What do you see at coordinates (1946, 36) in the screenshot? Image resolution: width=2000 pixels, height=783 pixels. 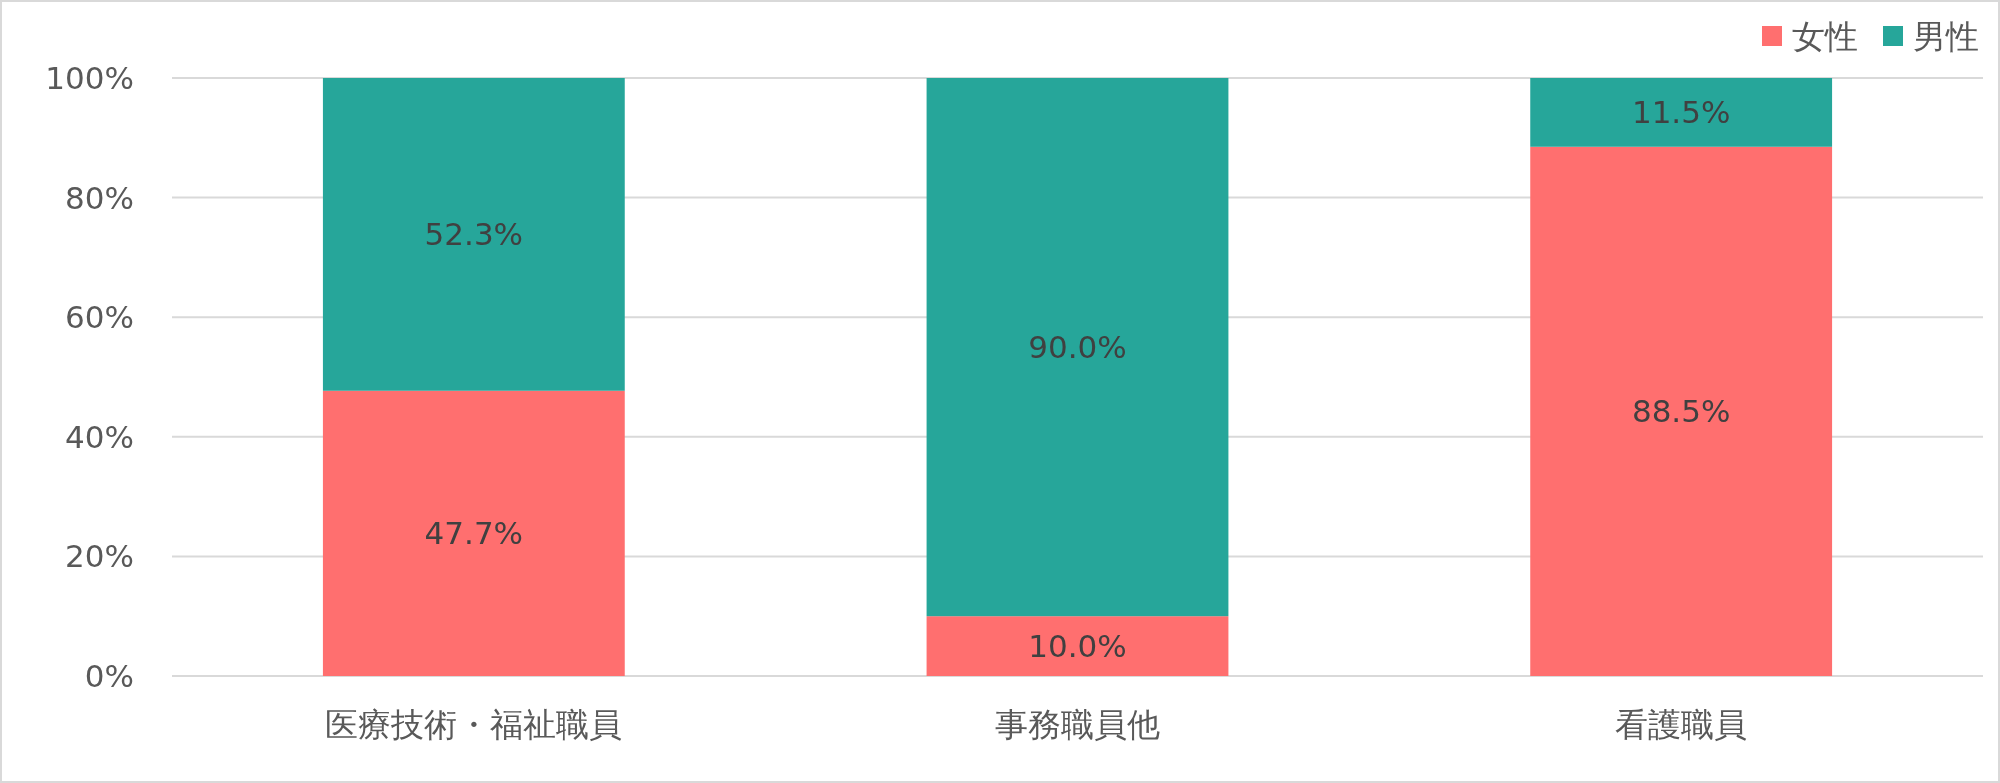 I see `legend-label: 男性` at bounding box center [1946, 36].